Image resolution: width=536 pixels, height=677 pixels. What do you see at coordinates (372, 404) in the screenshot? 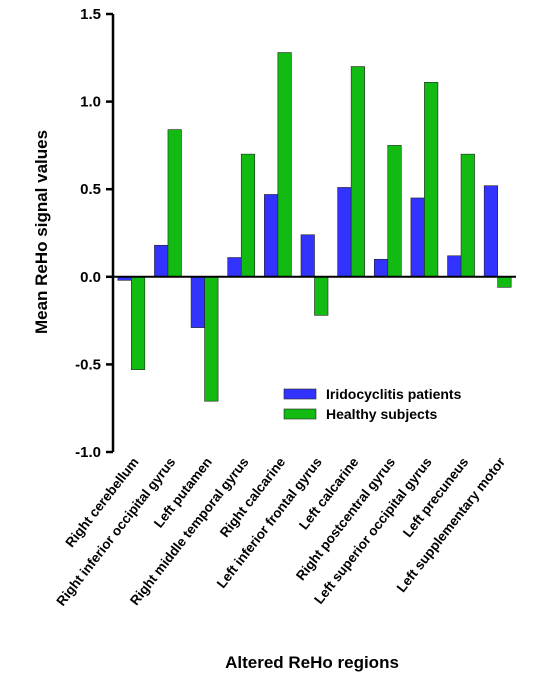
I see `legend: Iridocyclitis patients Healthy subjects` at bounding box center [372, 404].